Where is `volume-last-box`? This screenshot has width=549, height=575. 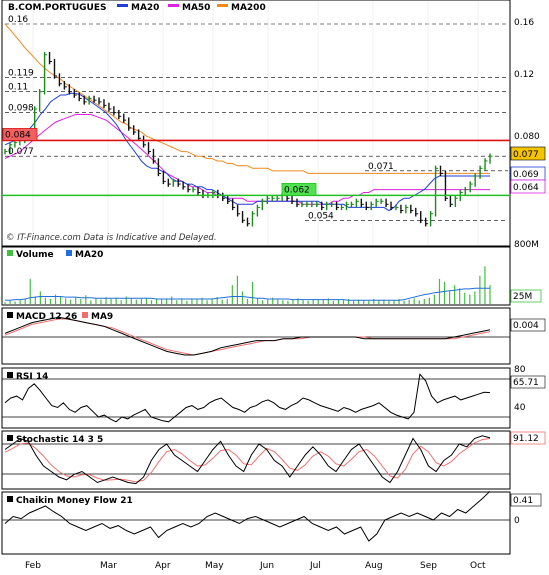 volume-last-box is located at coordinates (526, 296).